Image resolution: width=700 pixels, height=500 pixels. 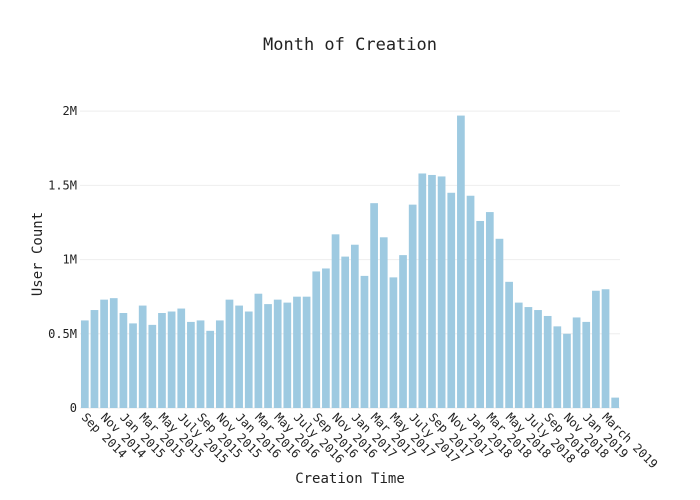 What do you see at coordinates (62, 334) in the screenshot?
I see `y-tick-label: 0.5M` at bounding box center [62, 334].